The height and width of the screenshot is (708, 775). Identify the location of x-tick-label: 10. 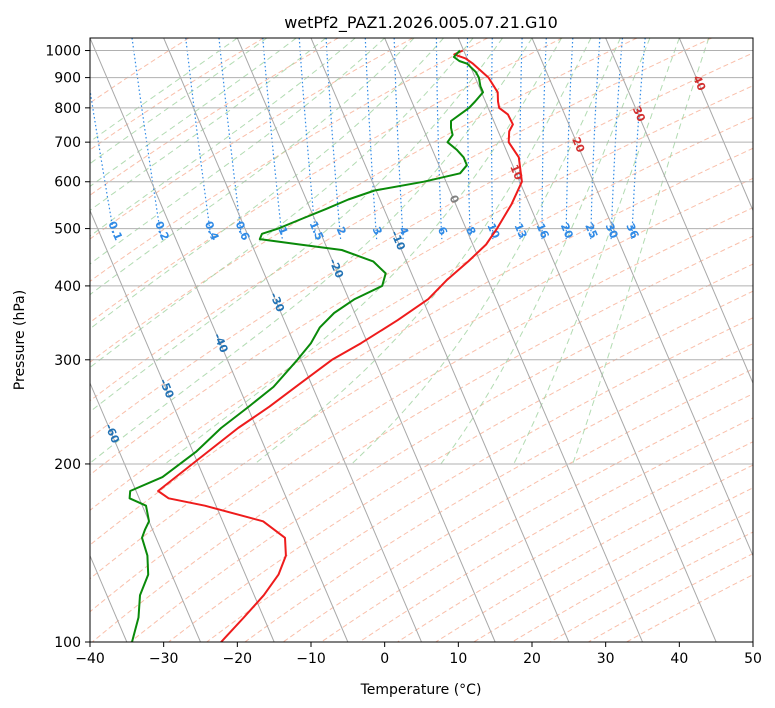
(458, 659).